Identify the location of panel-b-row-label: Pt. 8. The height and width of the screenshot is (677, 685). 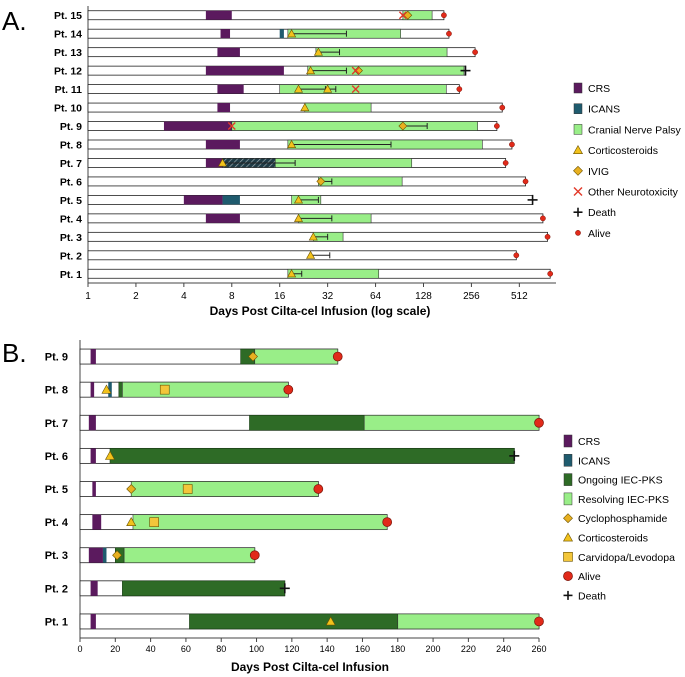
(56, 391).